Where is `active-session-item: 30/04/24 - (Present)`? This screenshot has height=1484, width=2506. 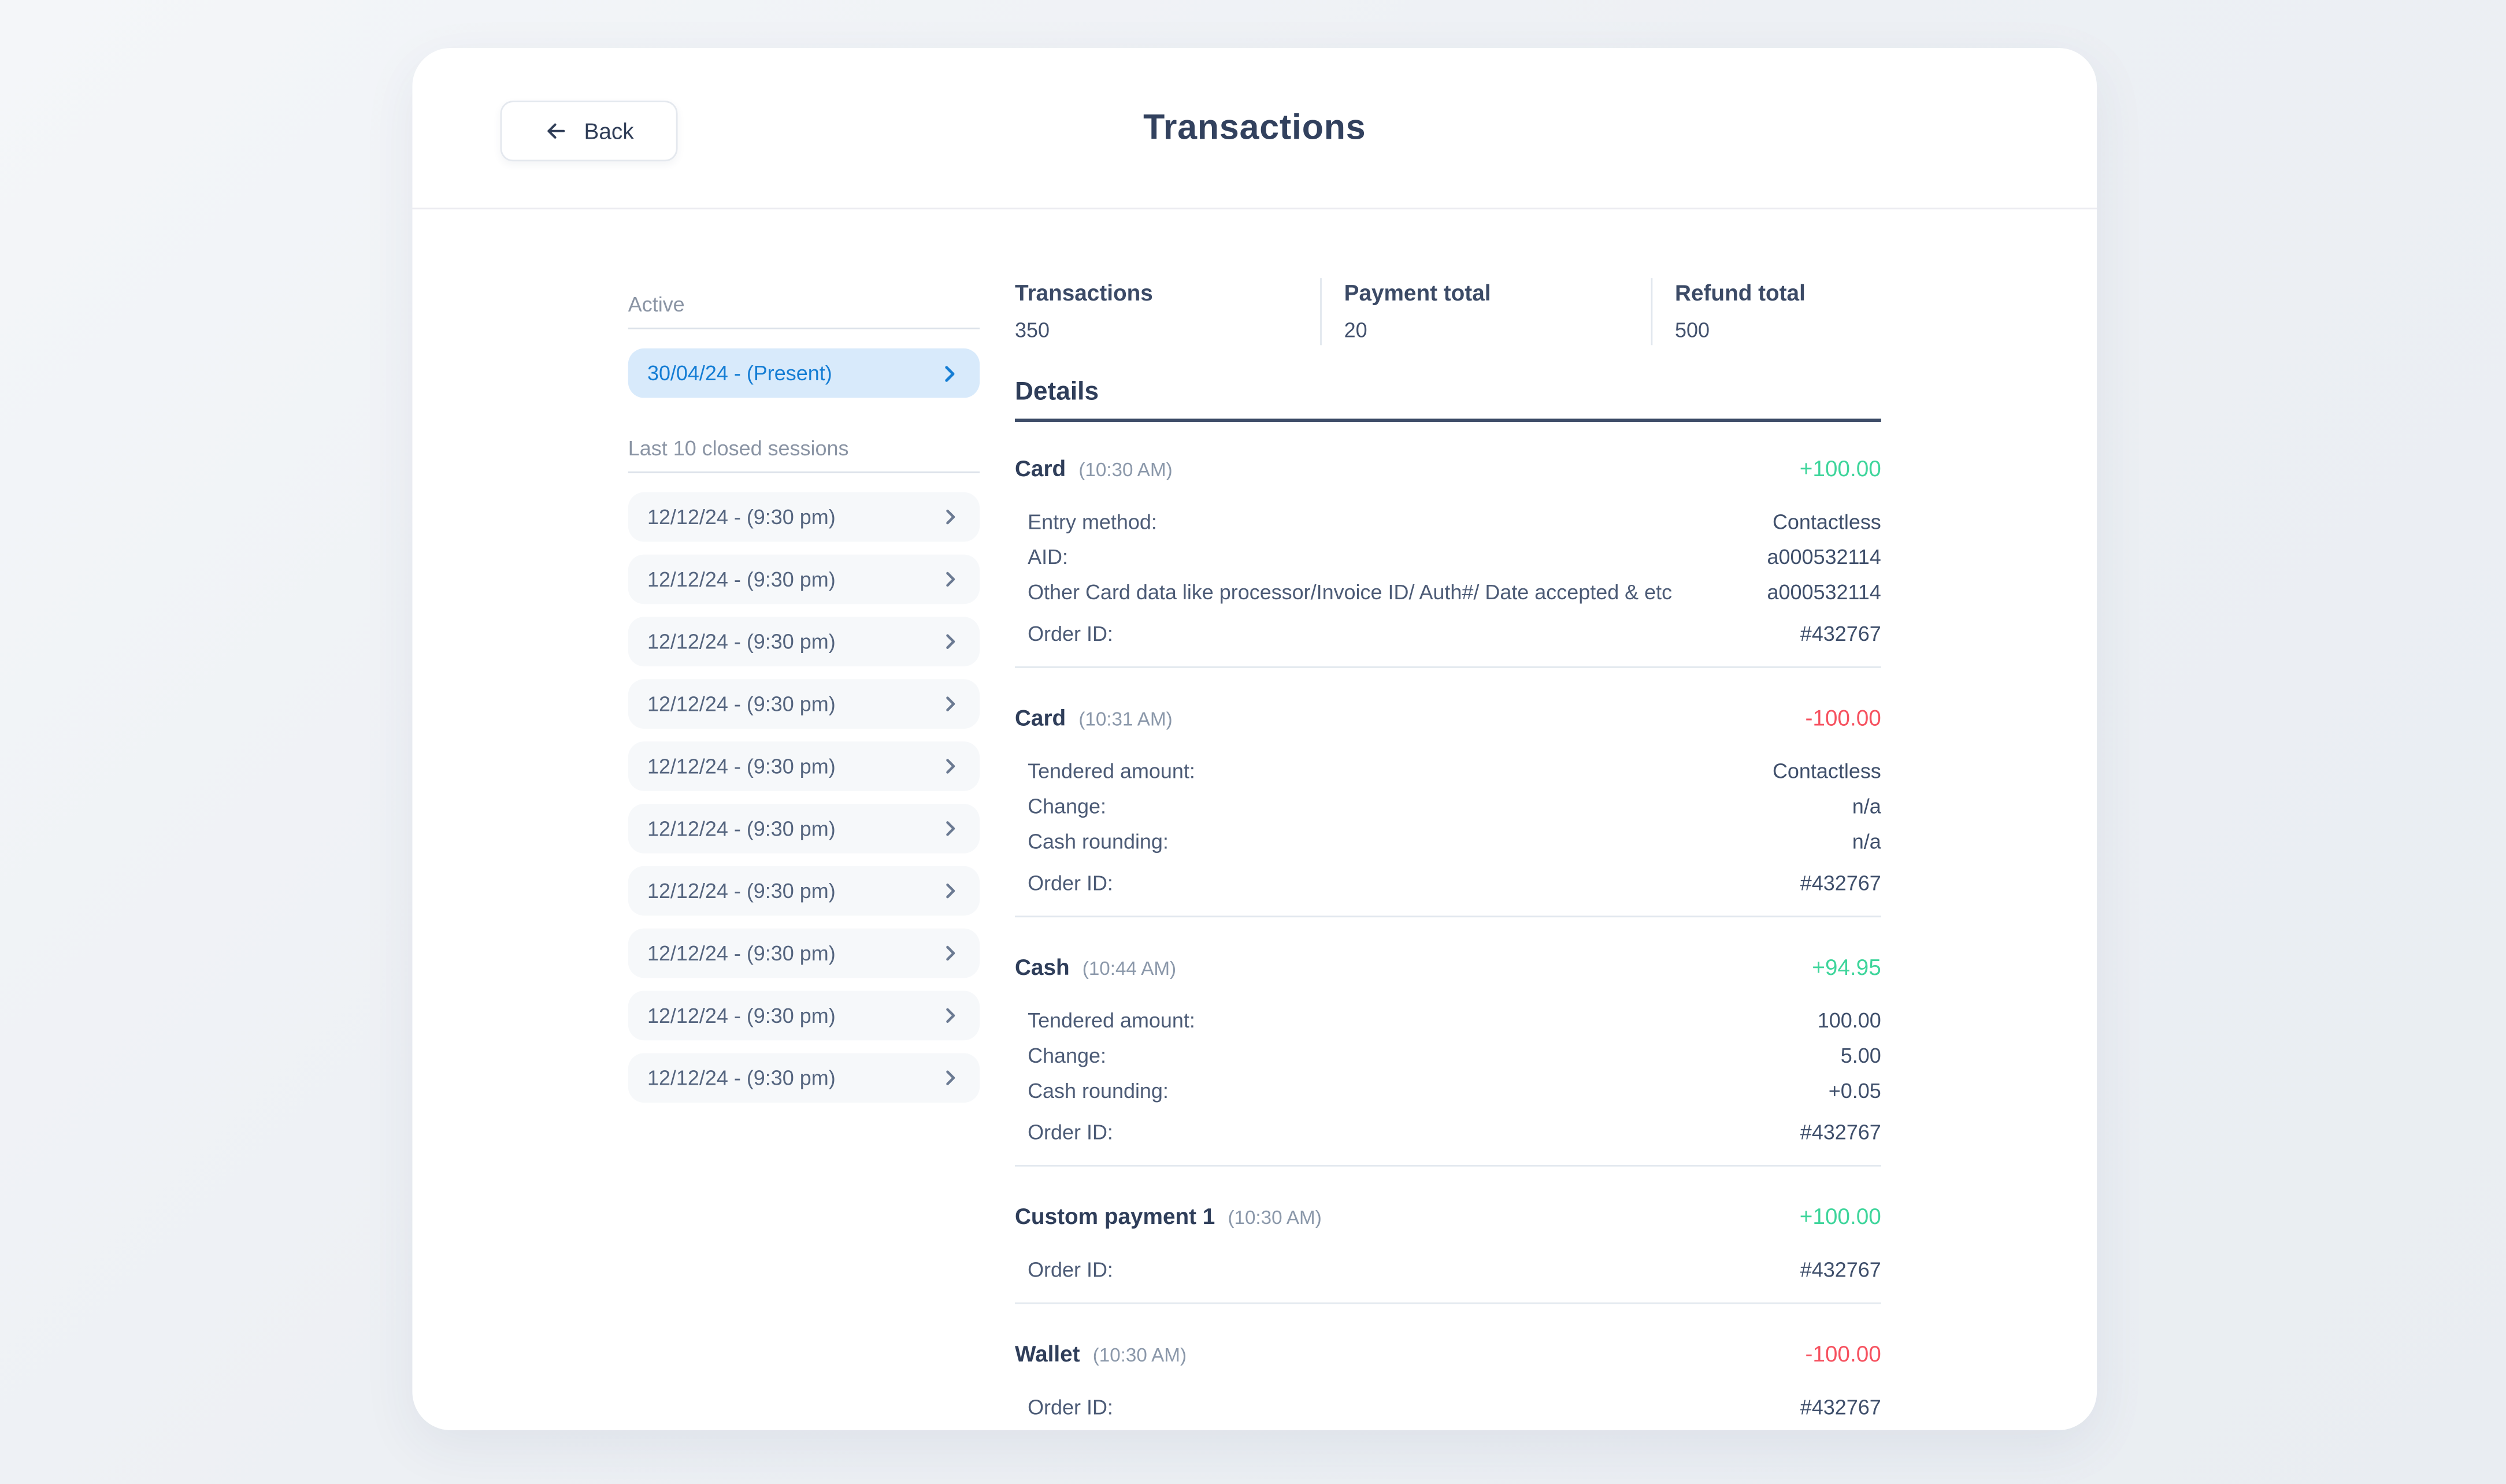 active-session-item: 30/04/24 - (Present) is located at coordinates (804, 373).